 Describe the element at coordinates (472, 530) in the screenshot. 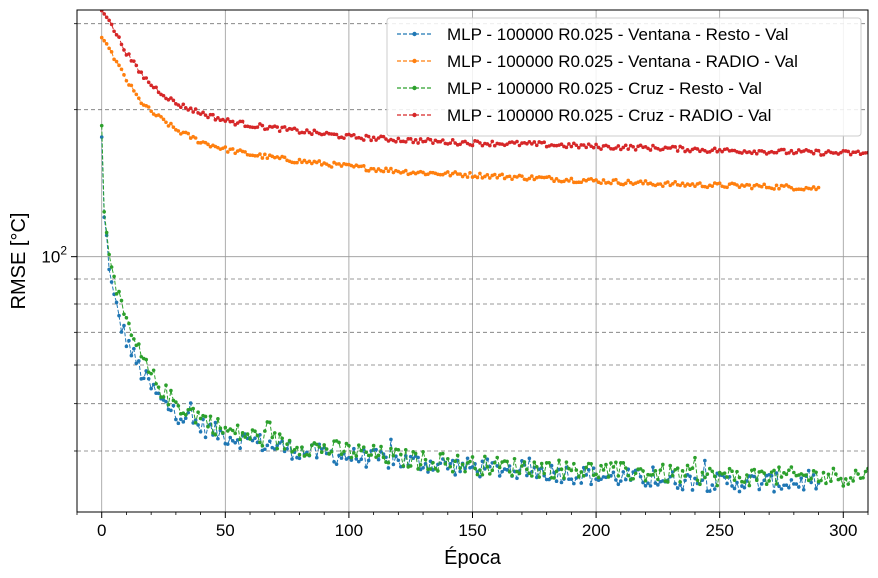

I see `x-tick-label: 150` at that location.